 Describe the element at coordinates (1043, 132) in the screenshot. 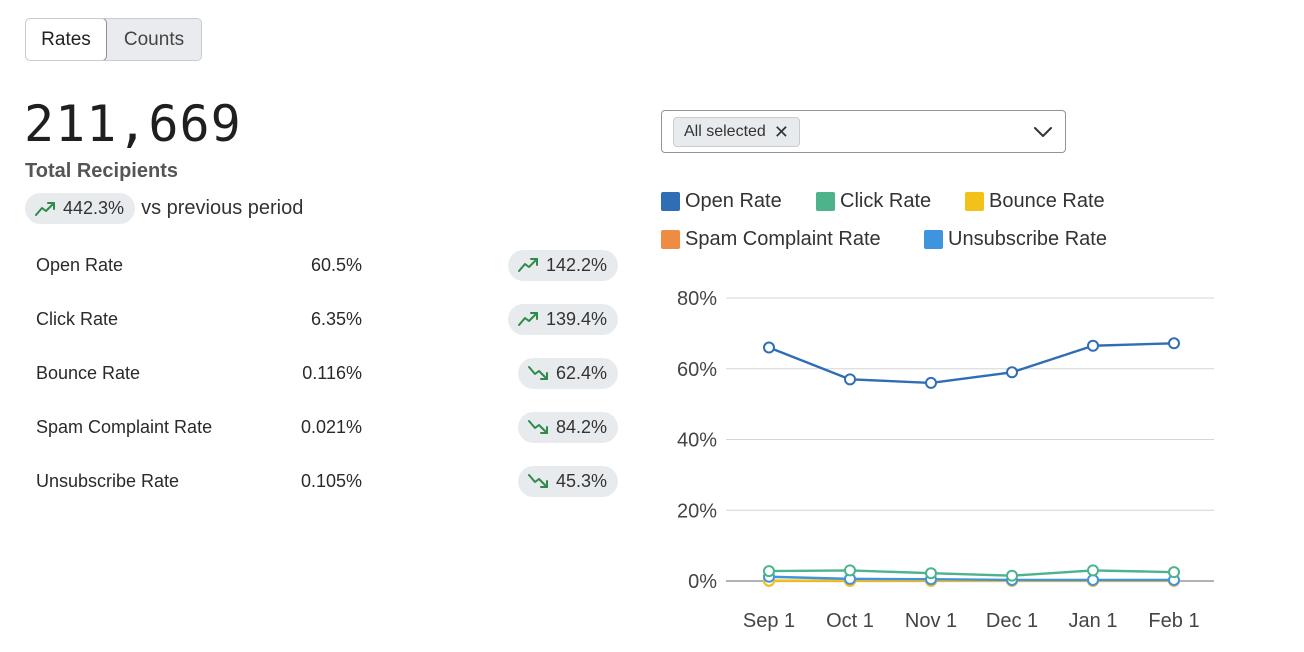

I see `chevron-down-icon` at that location.